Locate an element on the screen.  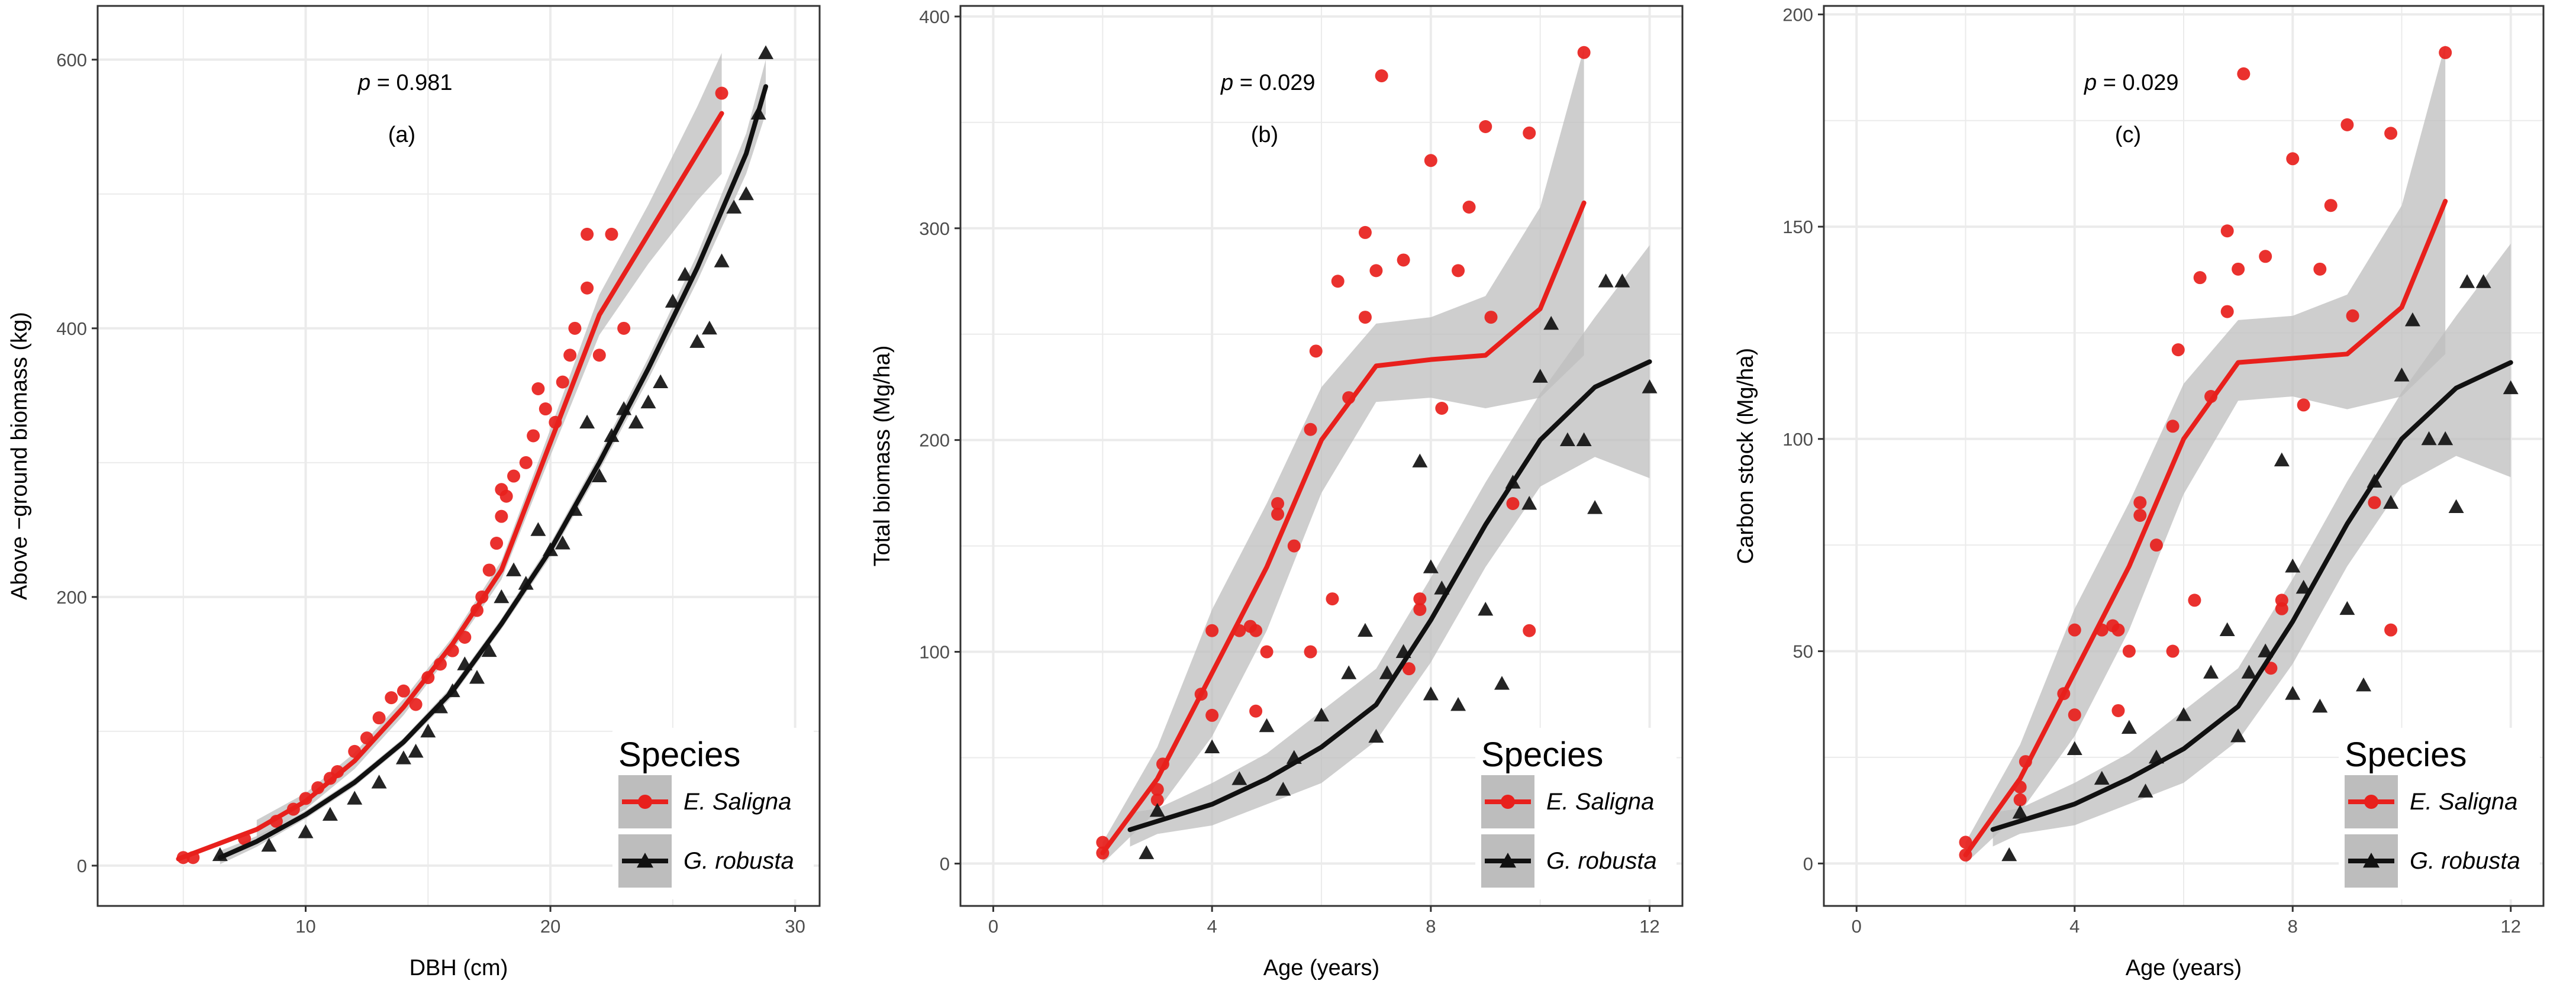
y-axis-title: Total biomass (Mg/ha) is located at coordinates (882, 456).